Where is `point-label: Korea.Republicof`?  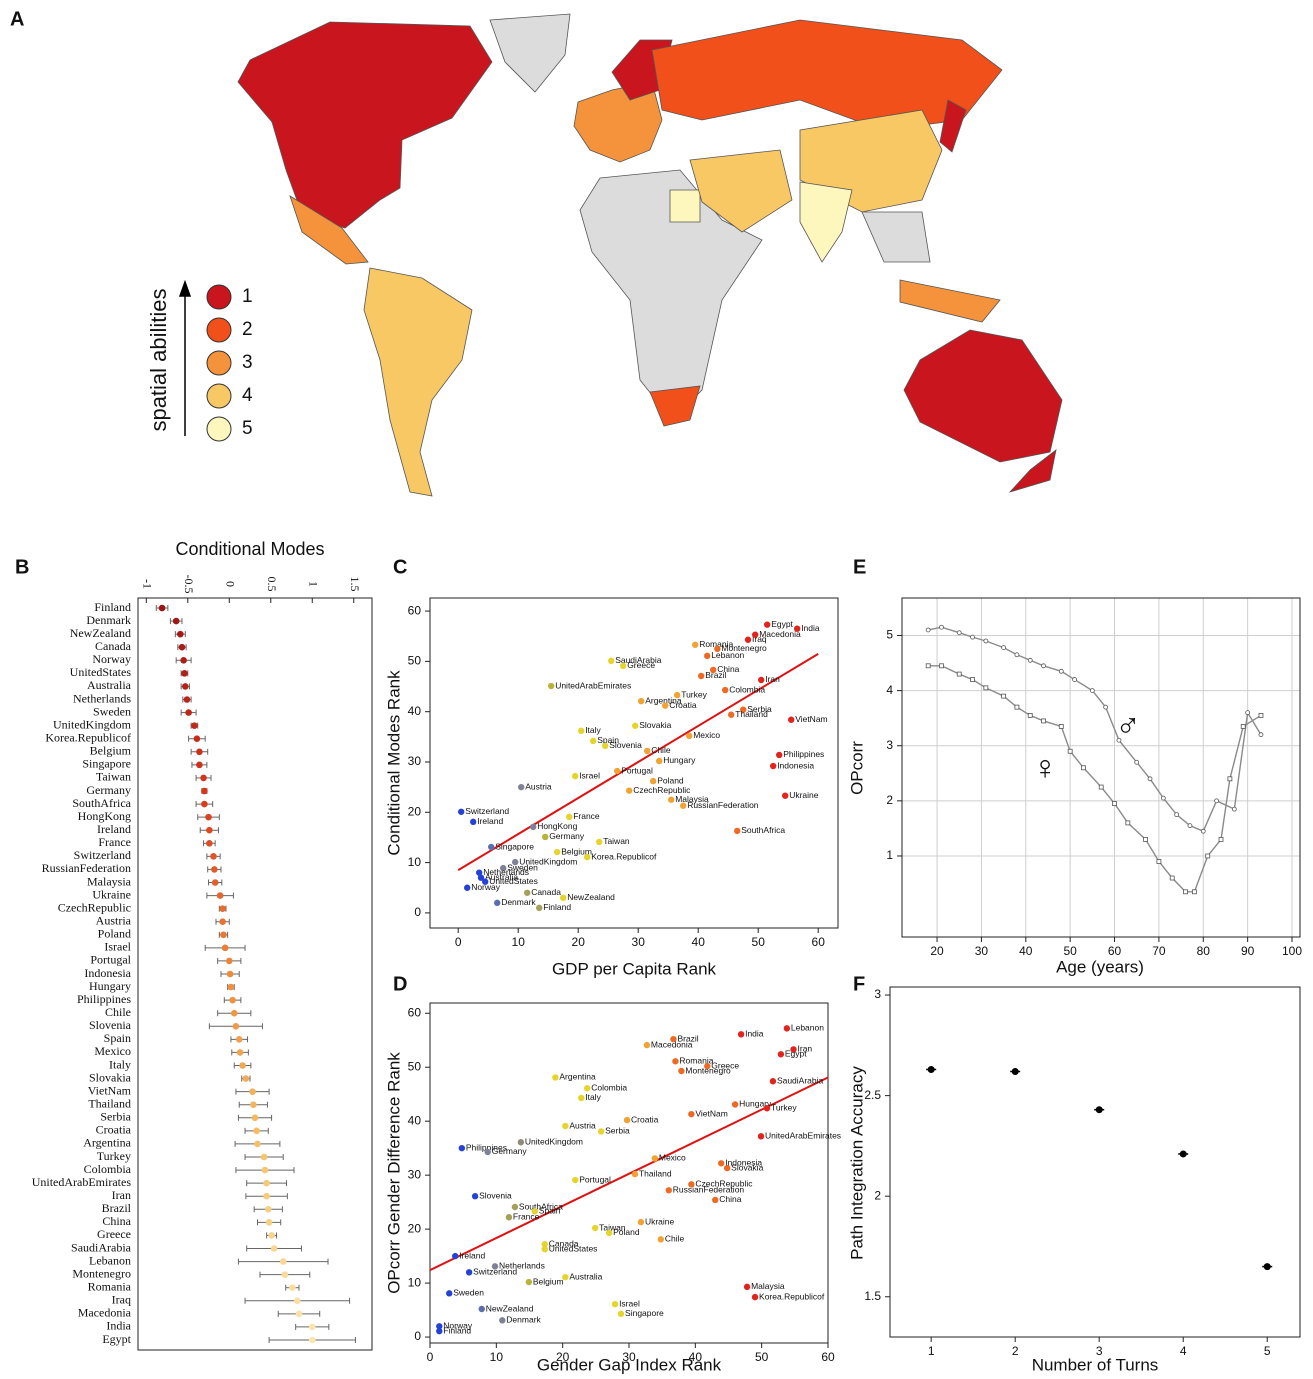
point-label: Korea.Republicof is located at coordinates (624, 856).